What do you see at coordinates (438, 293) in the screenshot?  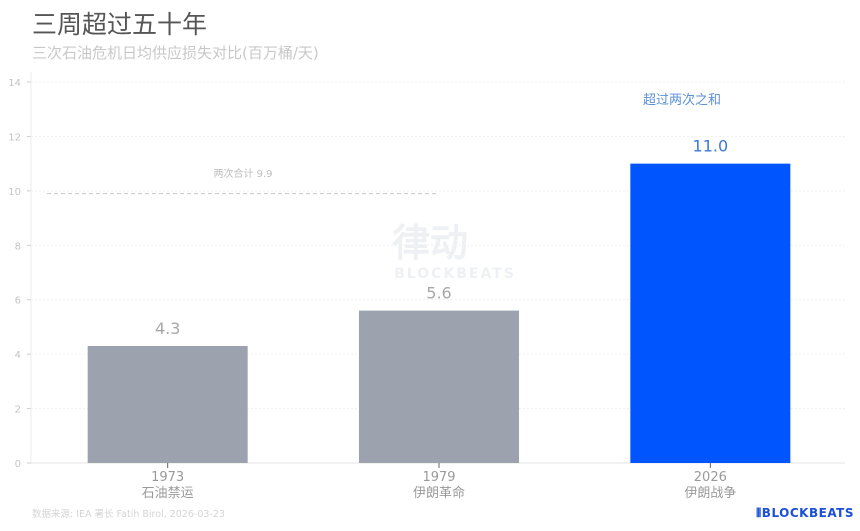 I see `value-label: 5.6` at bounding box center [438, 293].